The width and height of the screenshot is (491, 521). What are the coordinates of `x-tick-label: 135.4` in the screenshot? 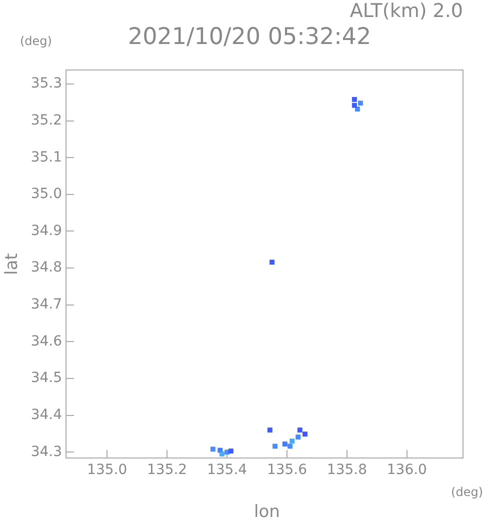 It's located at (227, 470).